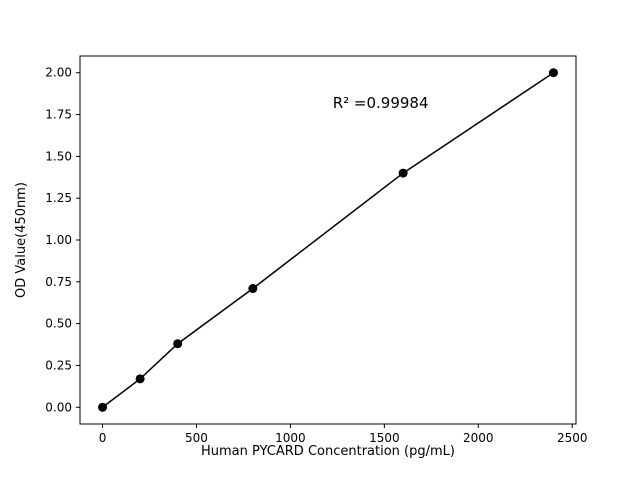 The width and height of the screenshot is (640, 480). I want to click on y-tick-label: 0.00, so click(58, 407).